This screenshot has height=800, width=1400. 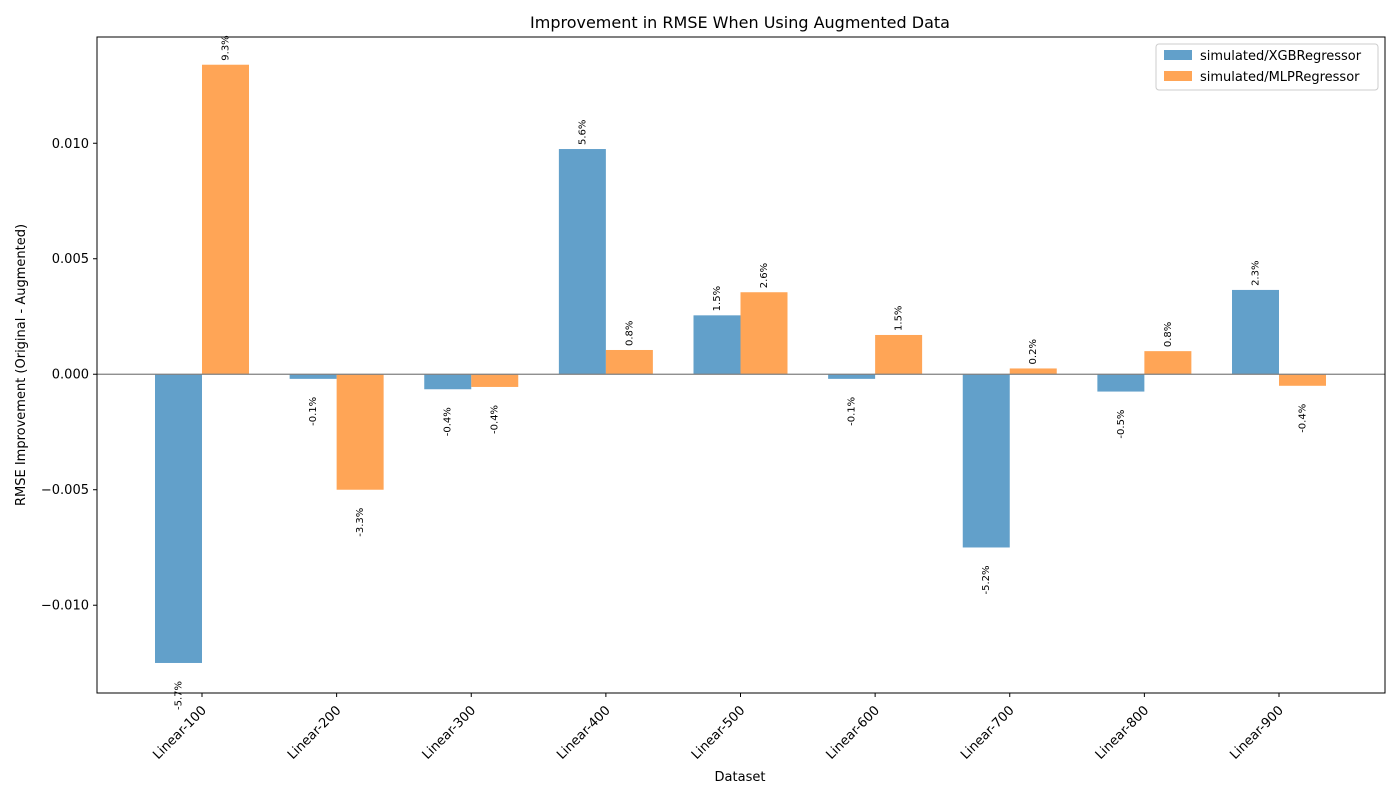 I want to click on x-tick-label: Linear-600, so click(x=853, y=732).